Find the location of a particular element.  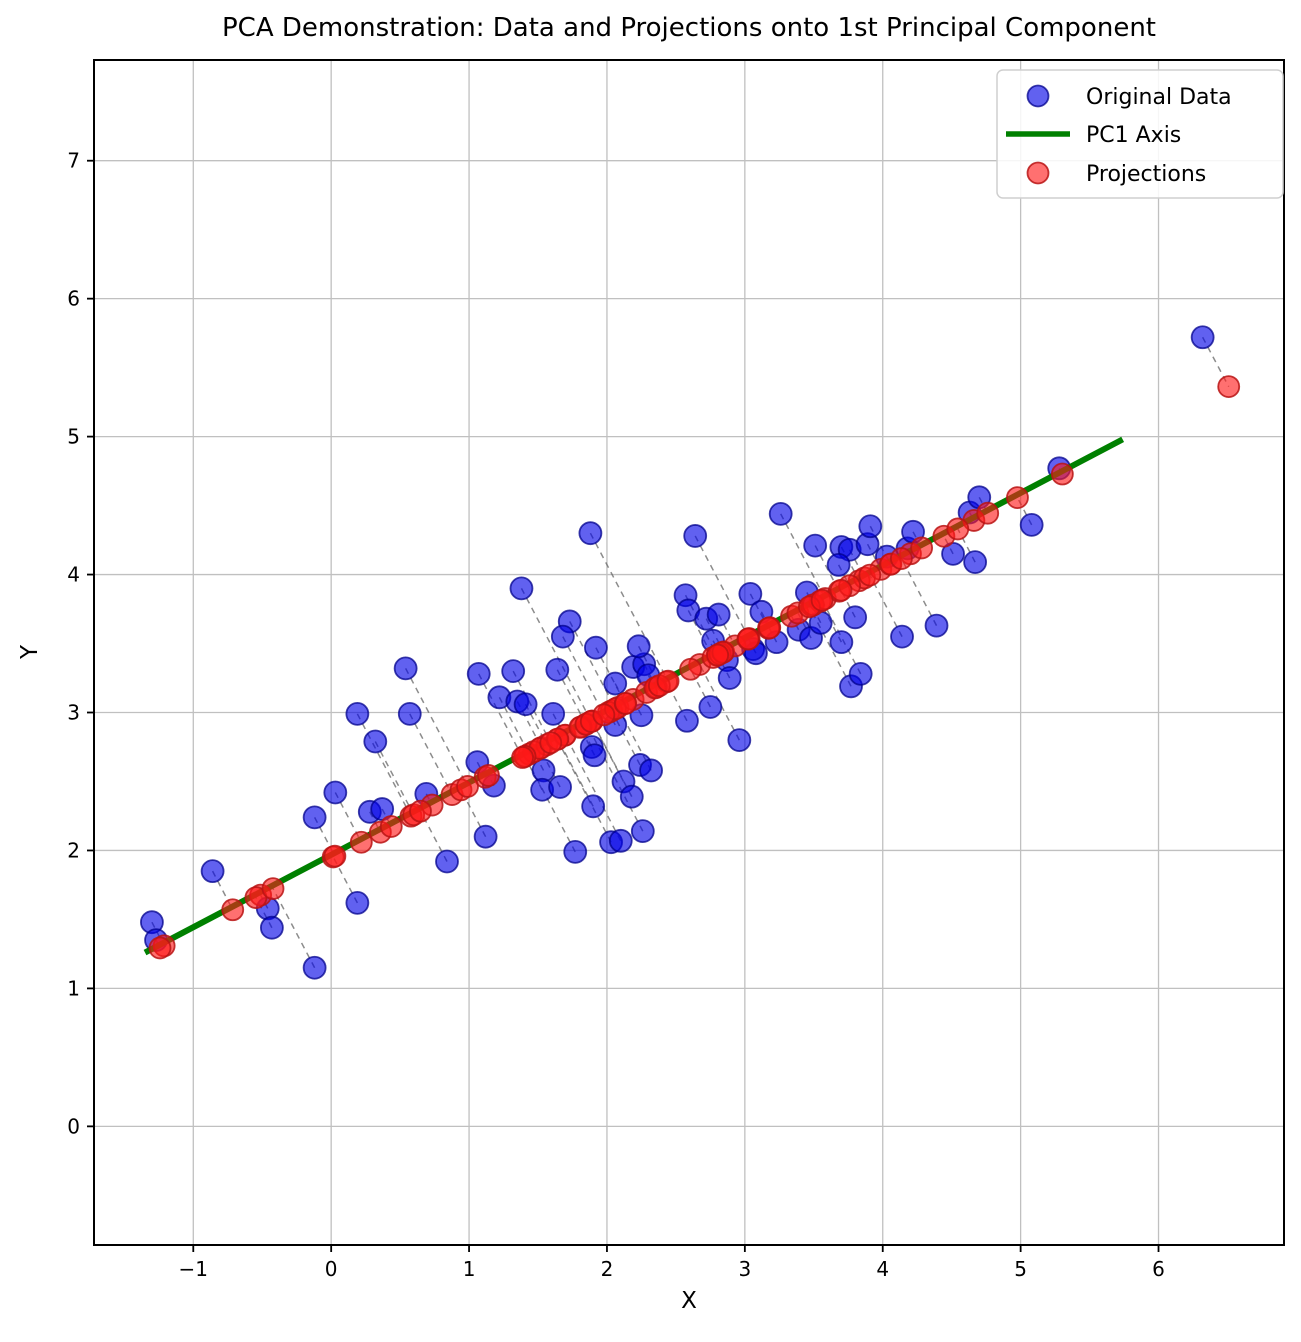

y-axis: 0 1 2 3 4 5 6 7 is located at coordinates (80, 643).